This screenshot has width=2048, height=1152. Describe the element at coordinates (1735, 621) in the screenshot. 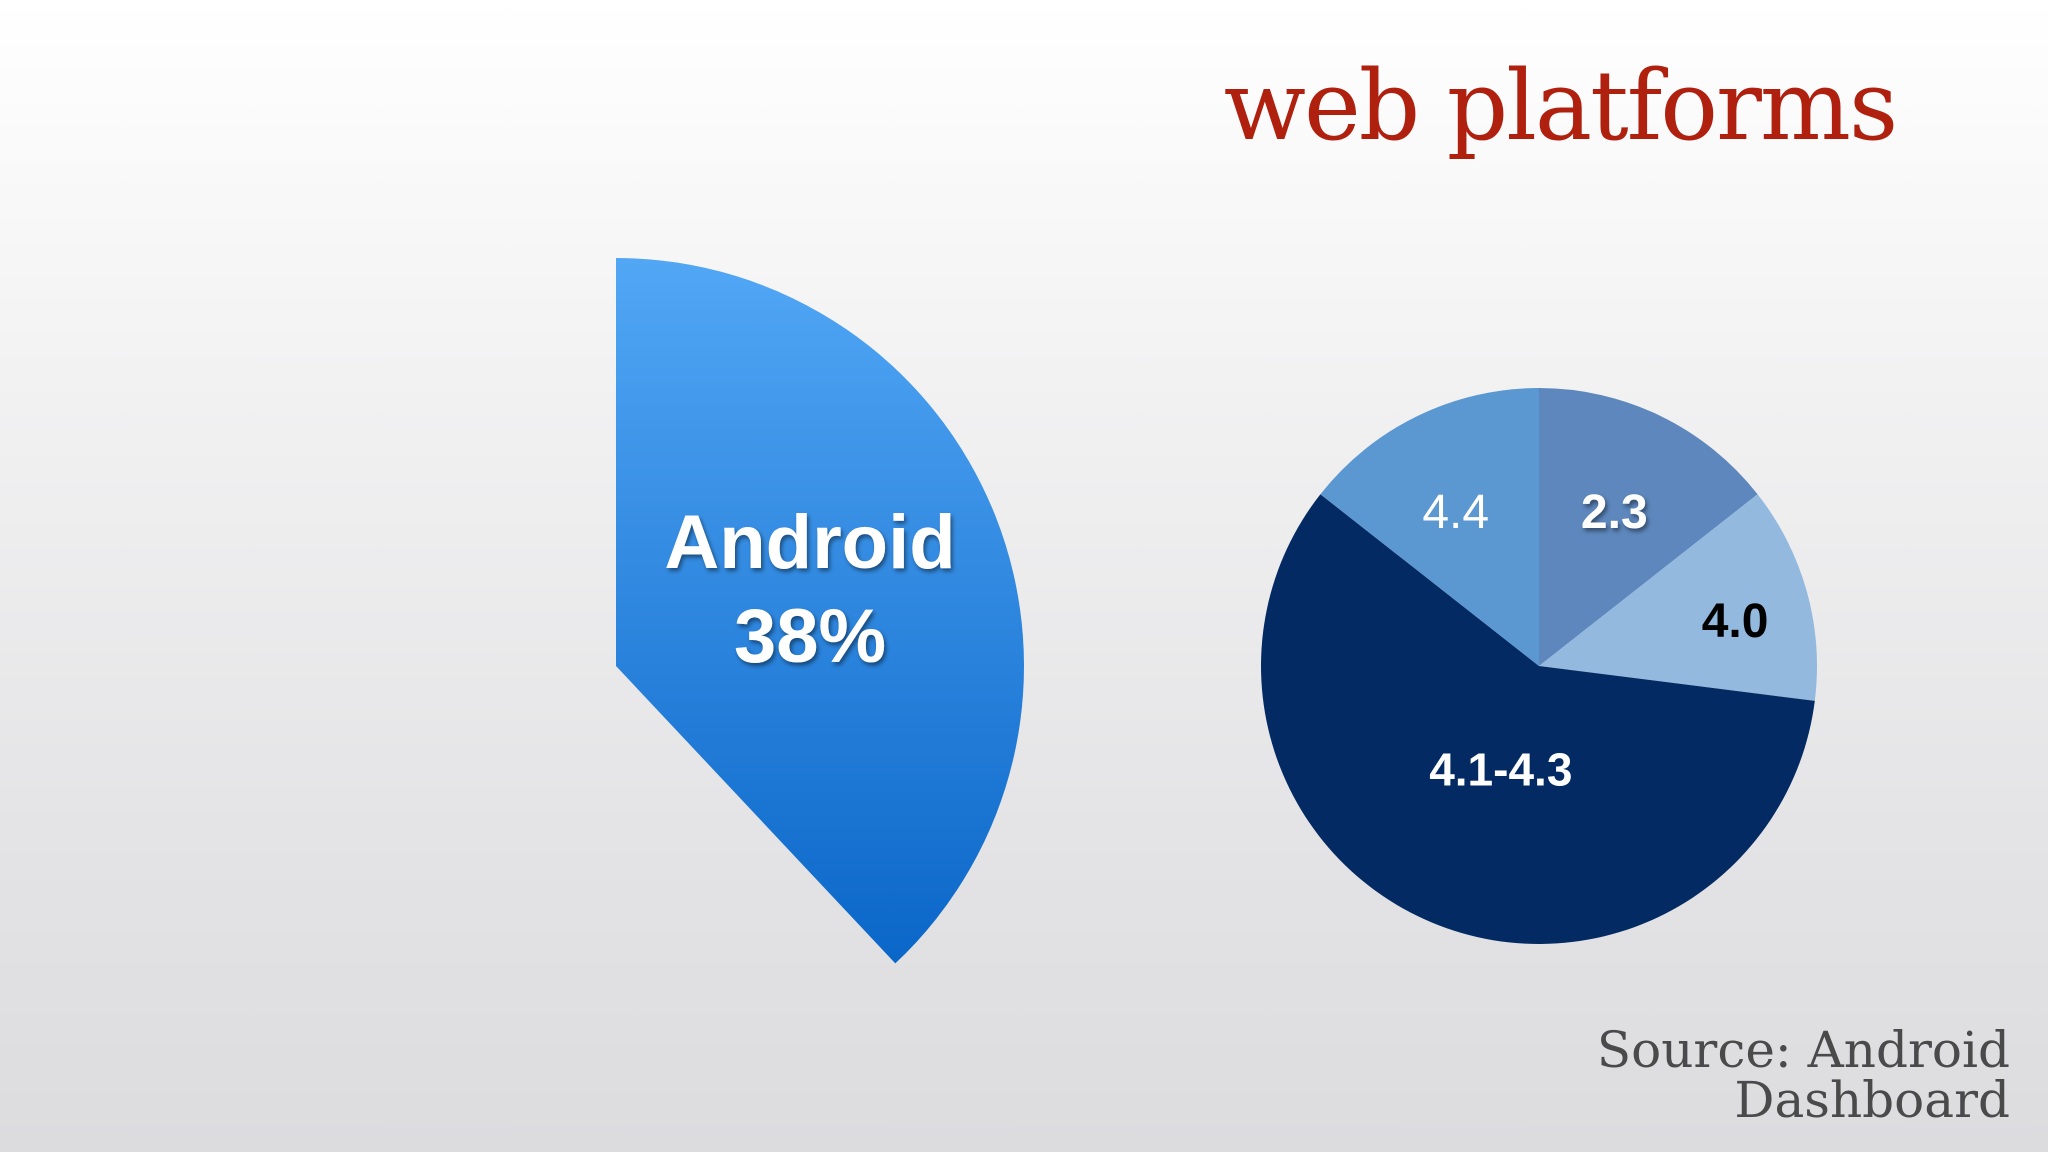

I see `pie-label-40: 4.0` at that location.